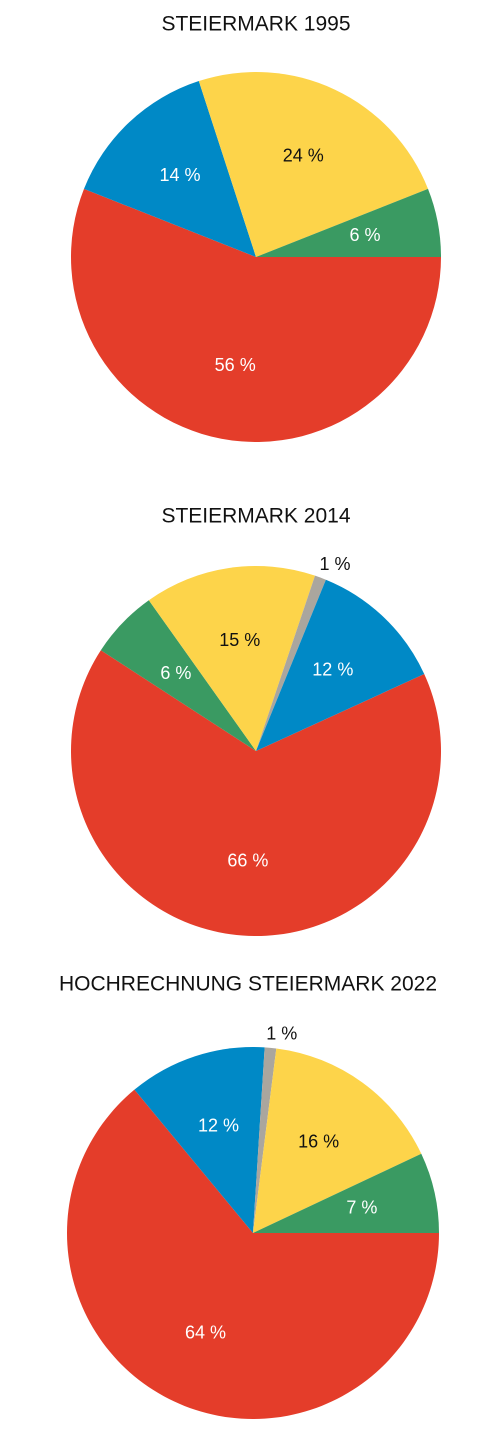 The height and width of the screenshot is (1443, 497). Describe the element at coordinates (255, 516) in the screenshot. I see `chart-title: STEIERMARK 2014` at that location.